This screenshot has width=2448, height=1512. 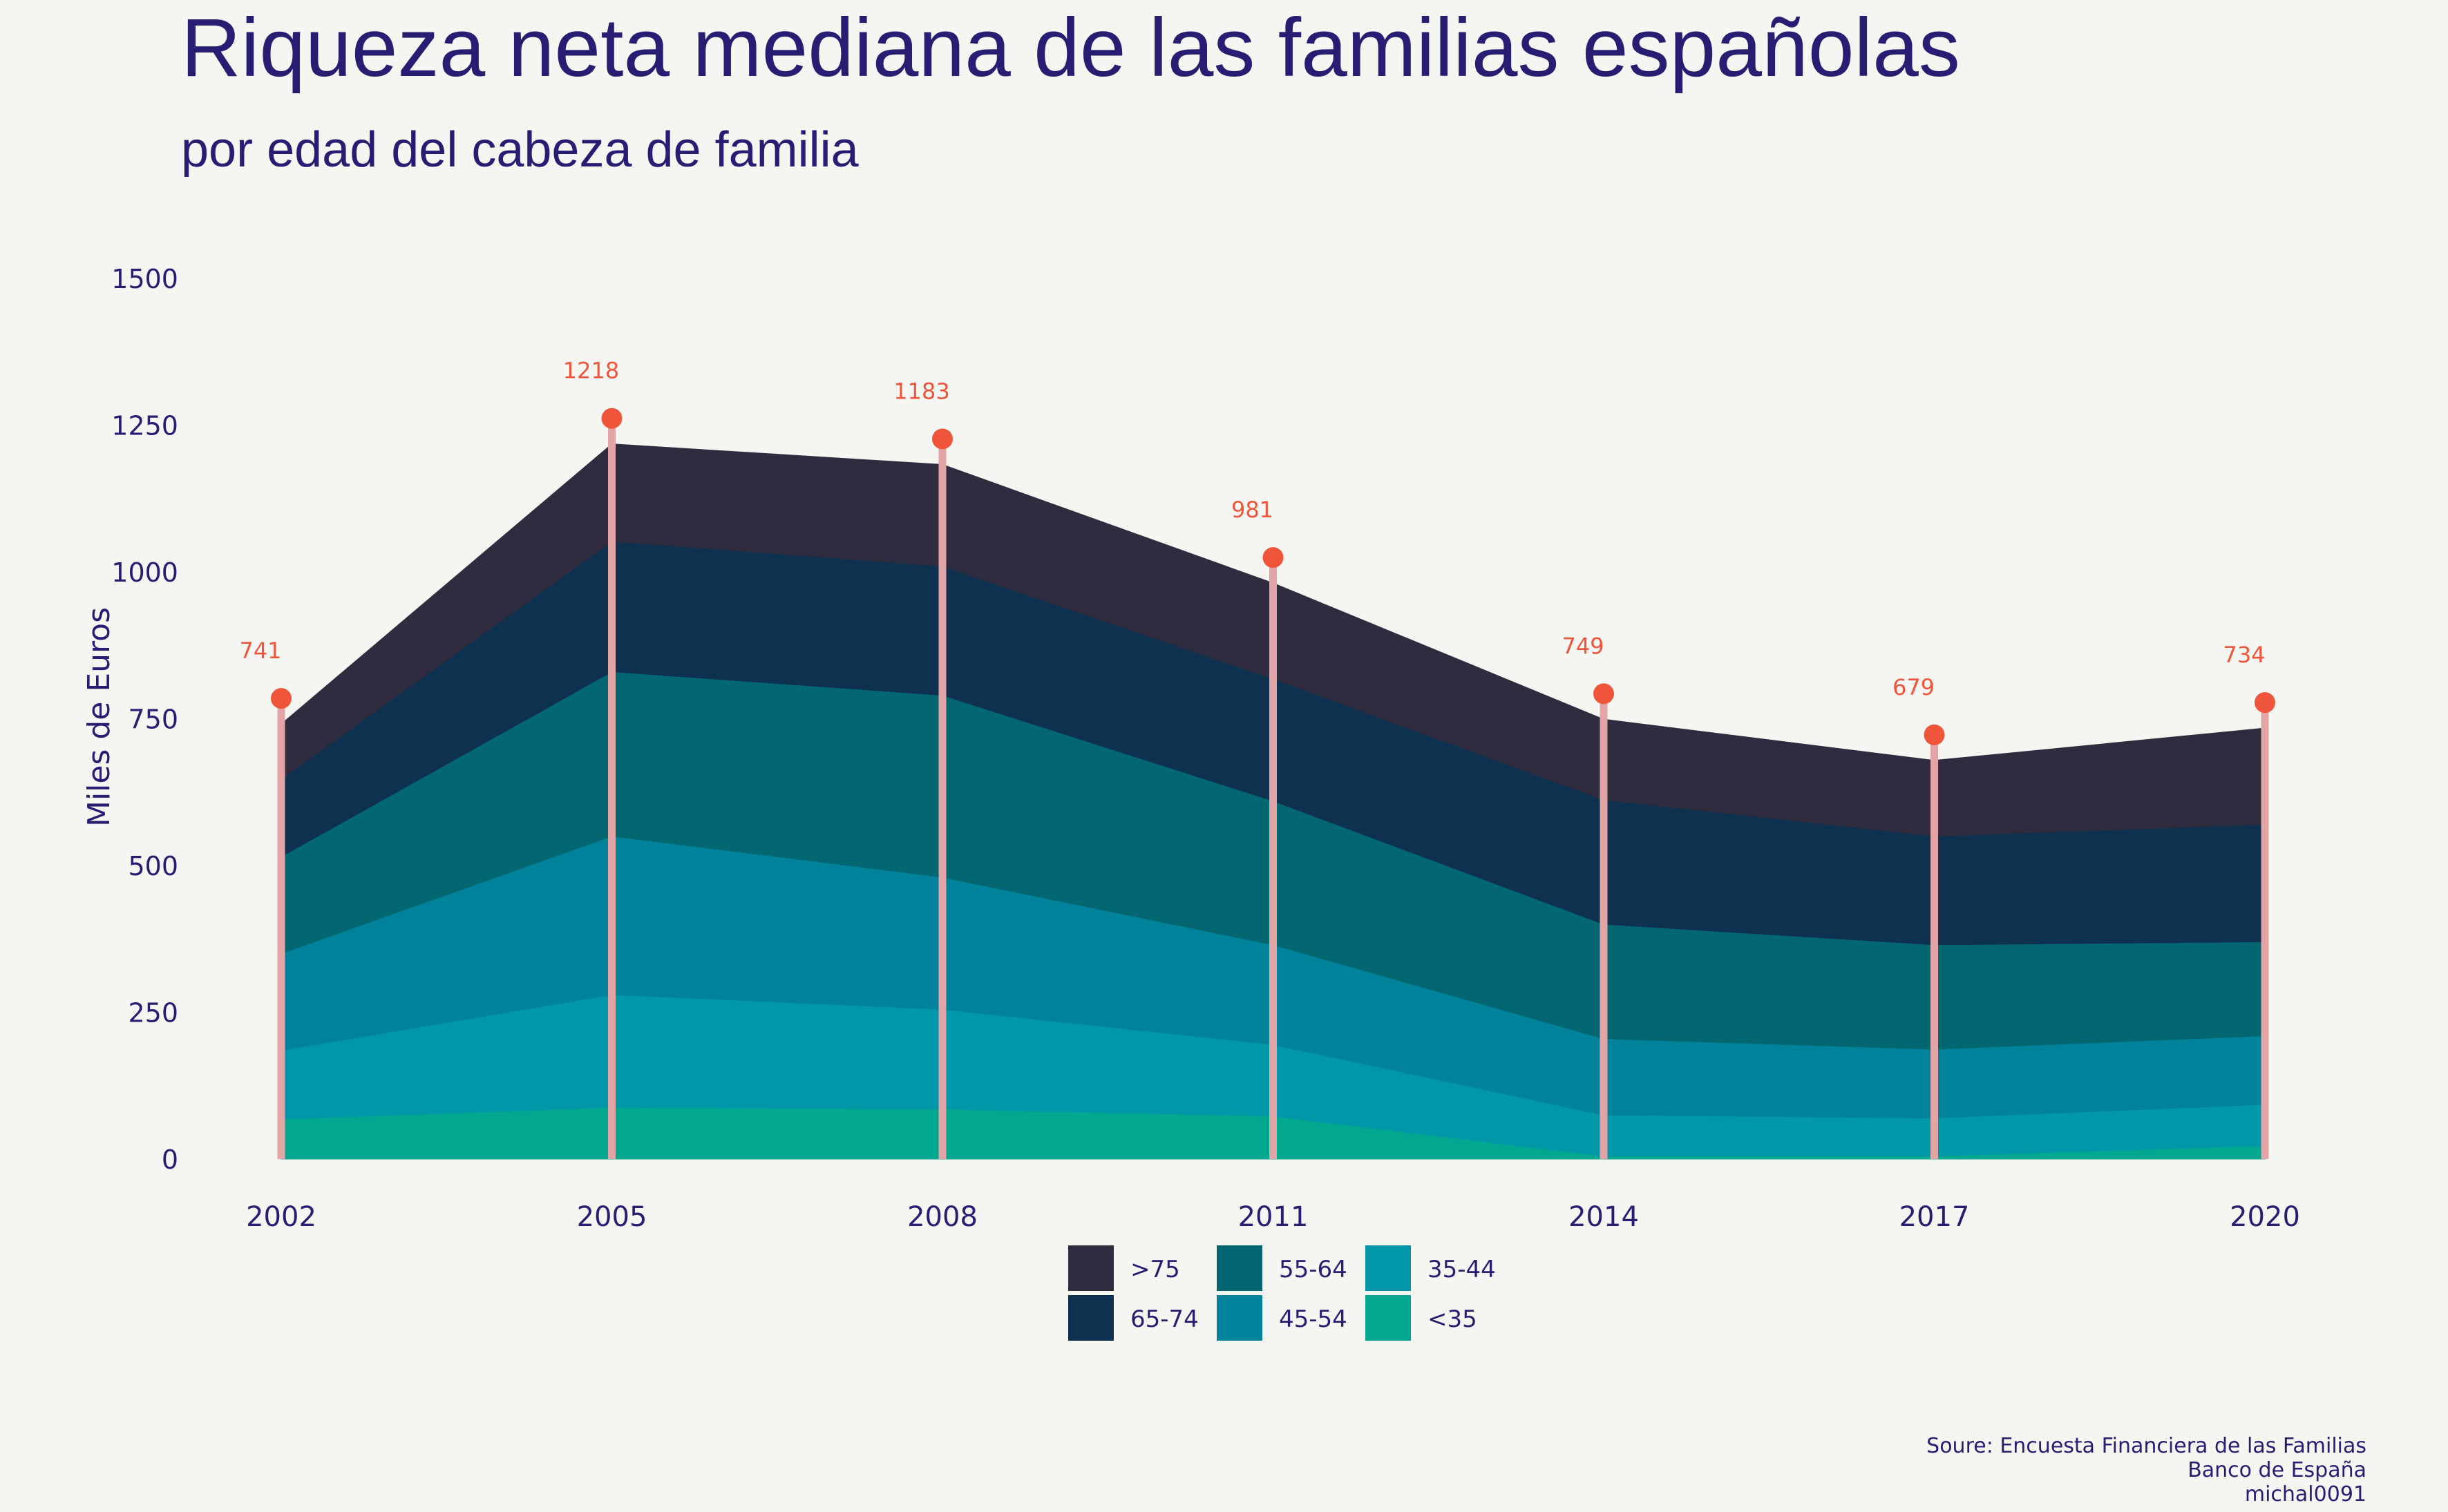 I want to click on x-tick-label: 2020, so click(x=2265, y=1217).